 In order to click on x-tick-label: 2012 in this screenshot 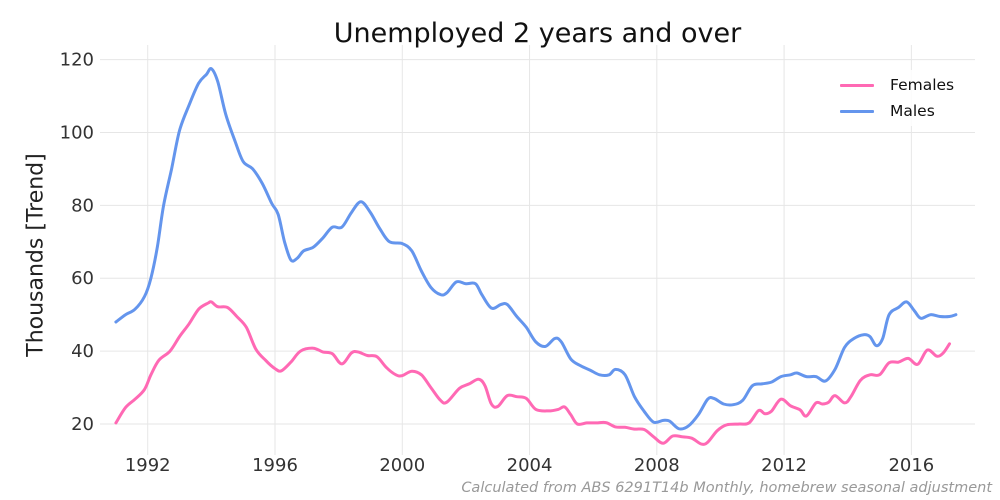, I will do `click(784, 465)`.